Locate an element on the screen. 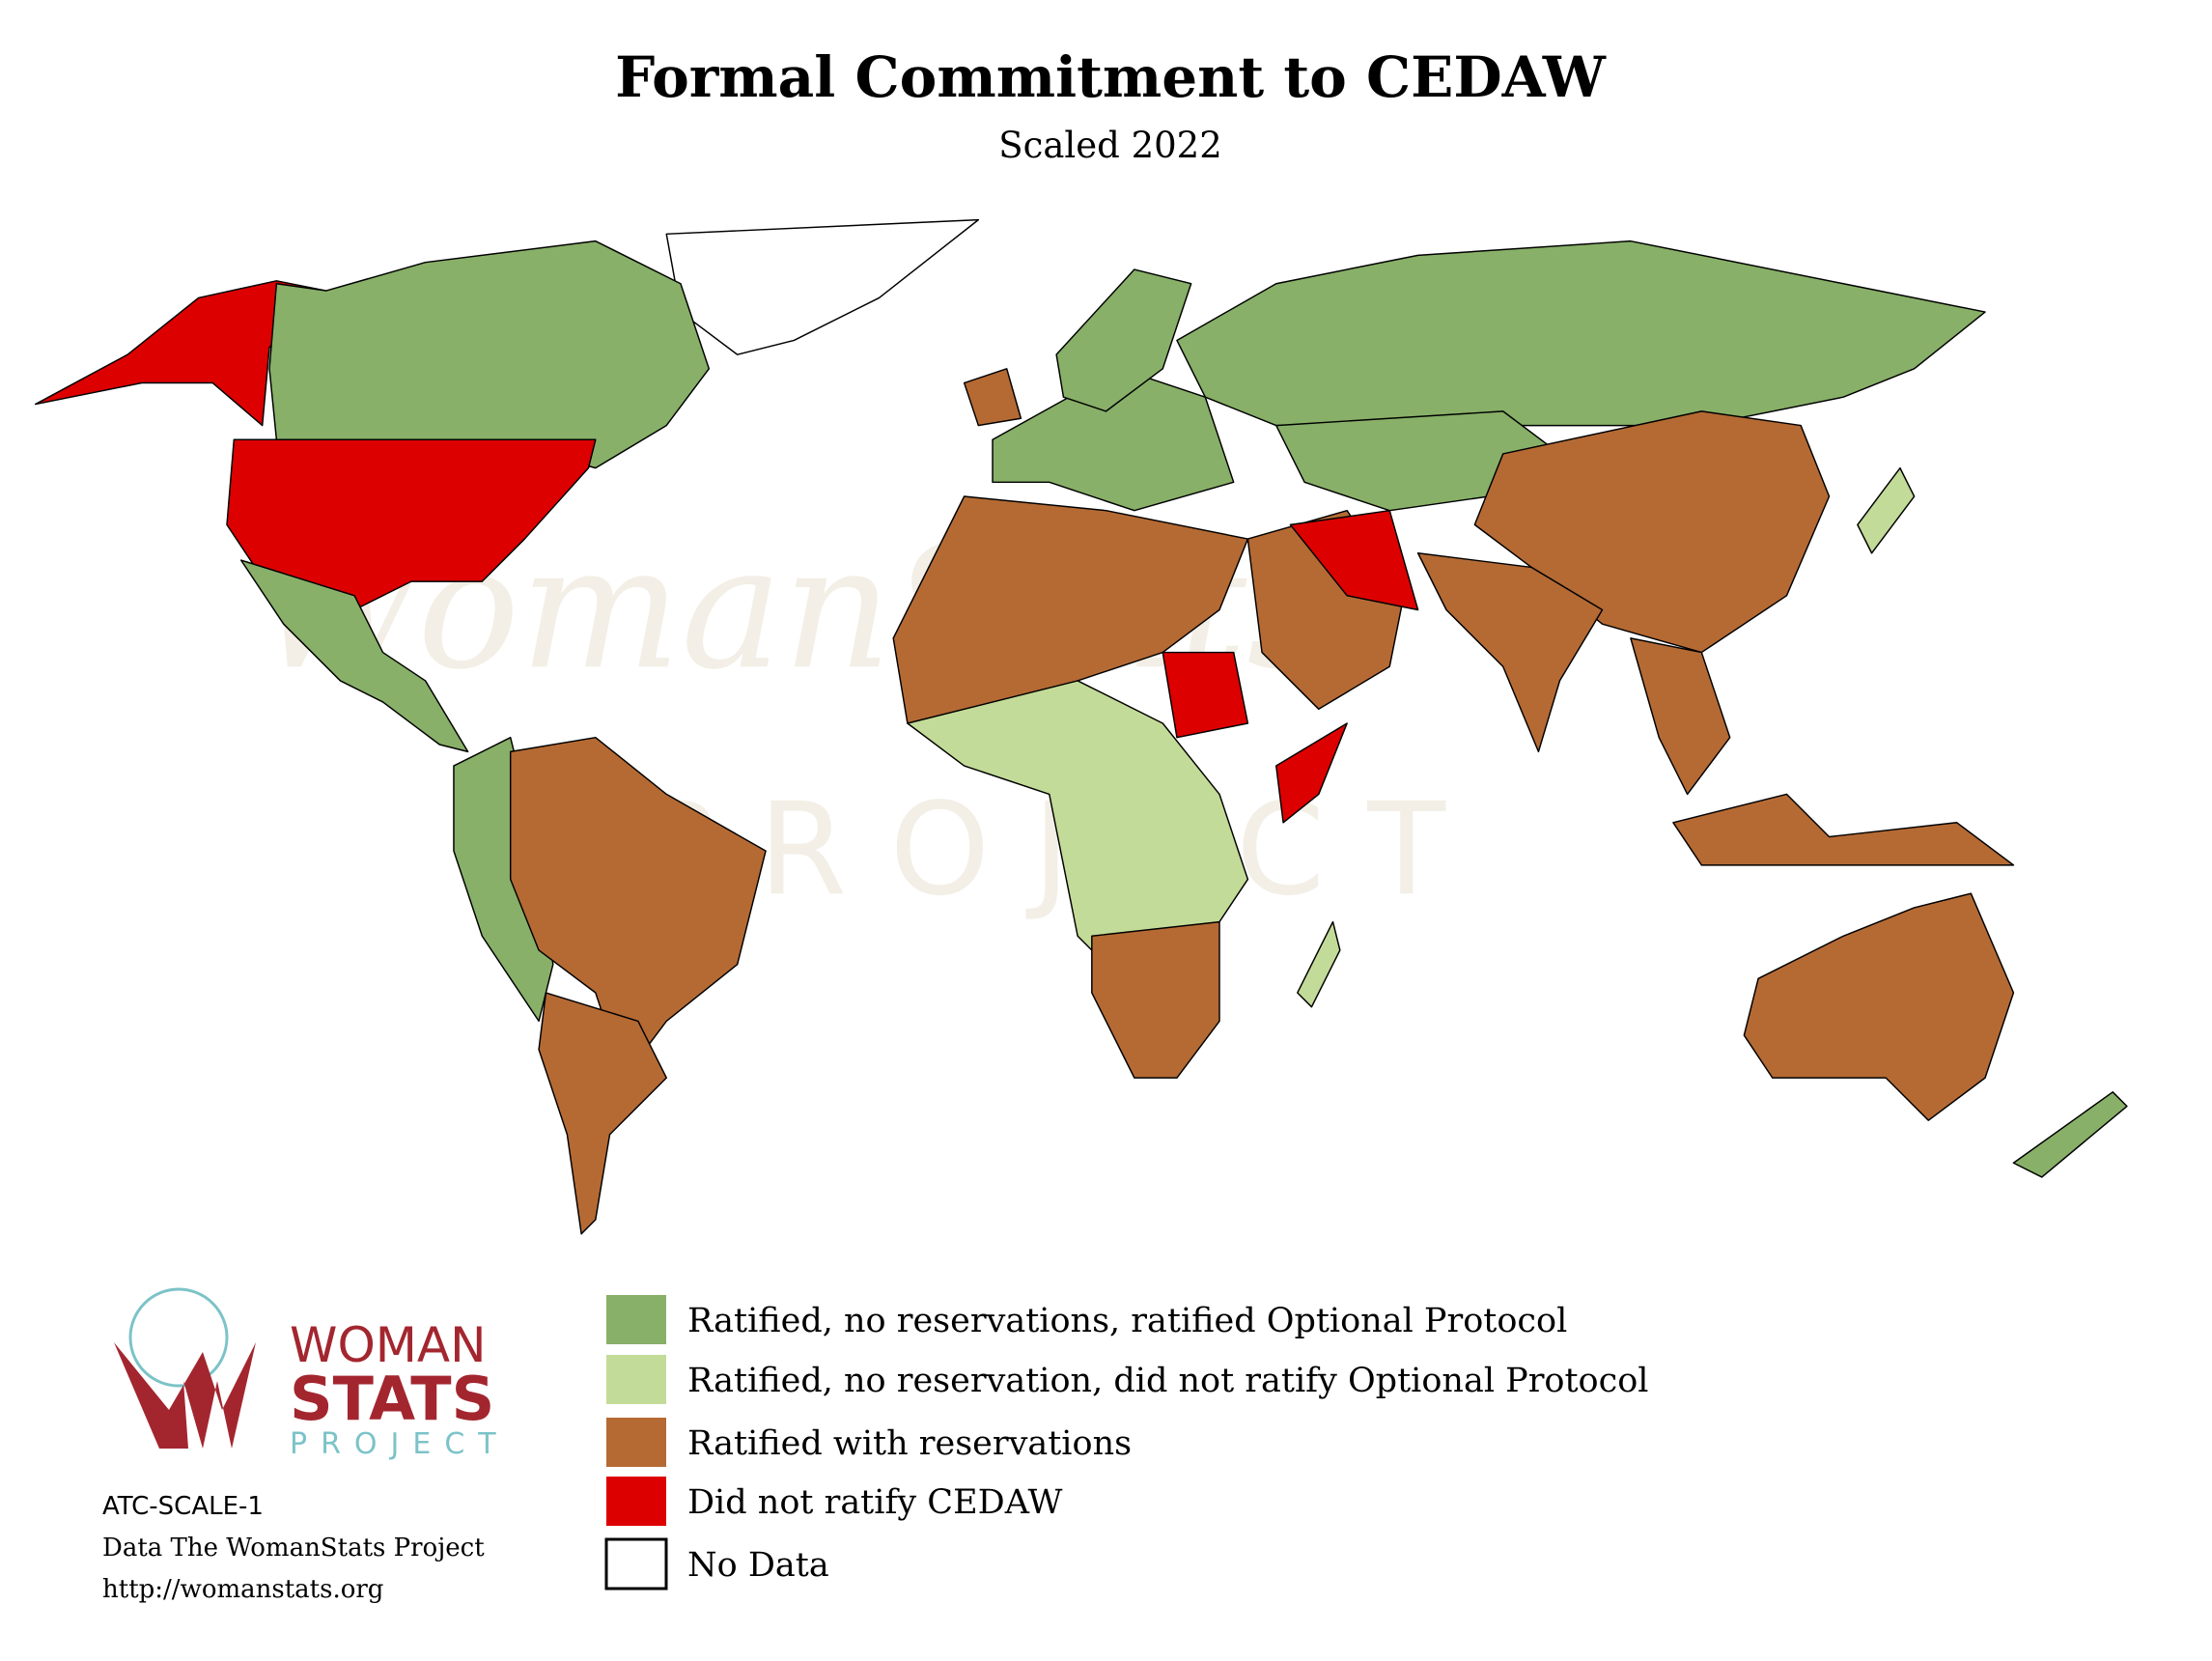 This screenshot has width=2212, height=1661. logo-text: STATS is located at coordinates (392, 1399).